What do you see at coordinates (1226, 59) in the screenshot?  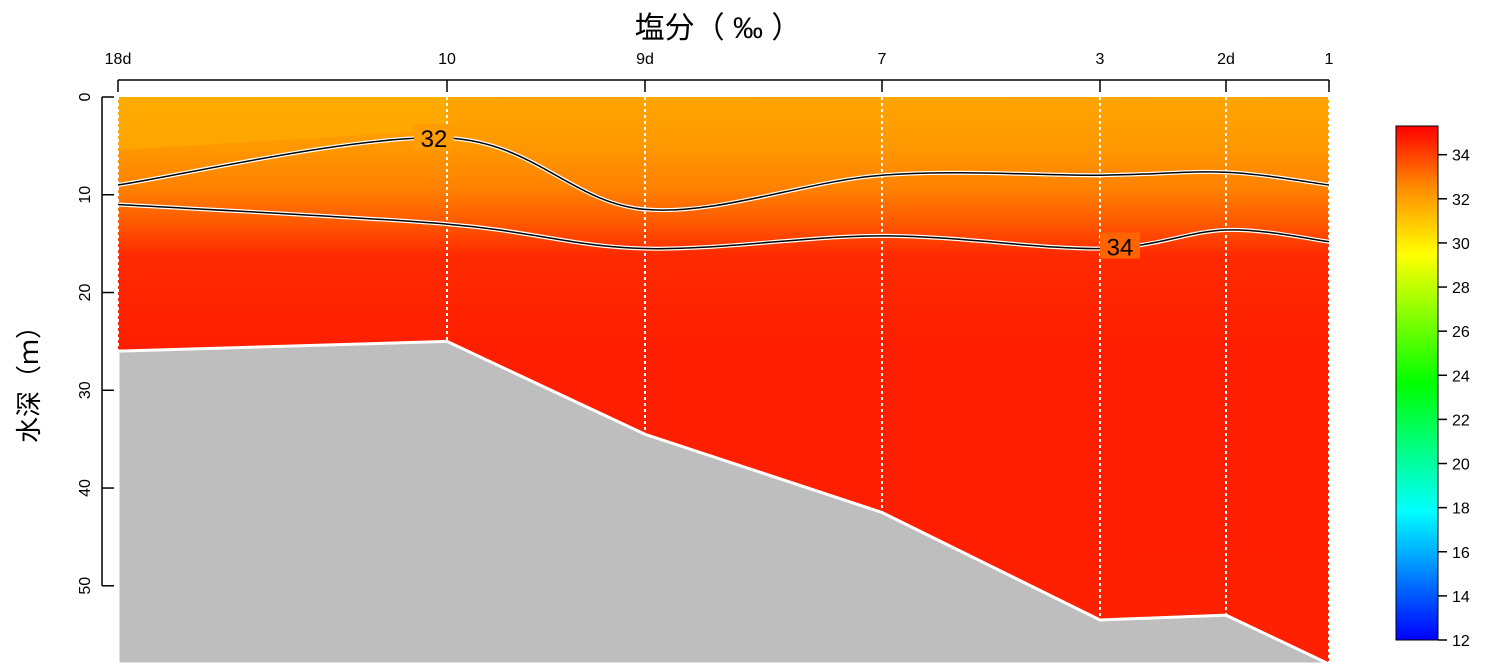 I see `station-label-2d: 2d` at bounding box center [1226, 59].